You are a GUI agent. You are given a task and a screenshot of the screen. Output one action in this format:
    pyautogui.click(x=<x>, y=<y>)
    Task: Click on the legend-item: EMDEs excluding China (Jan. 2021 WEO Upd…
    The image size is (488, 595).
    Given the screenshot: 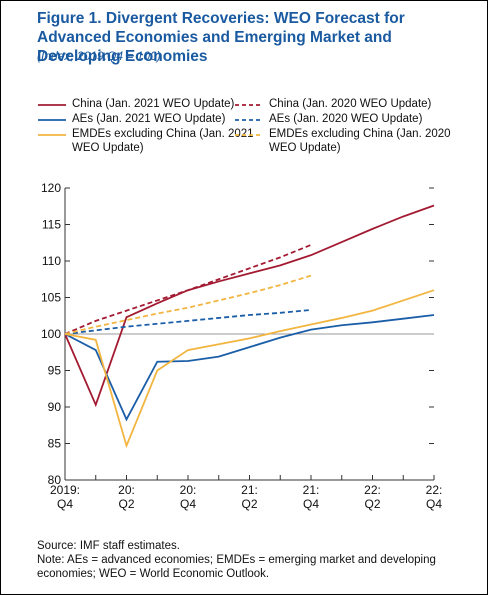 What is the action you would take?
    pyautogui.click(x=147, y=141)
    